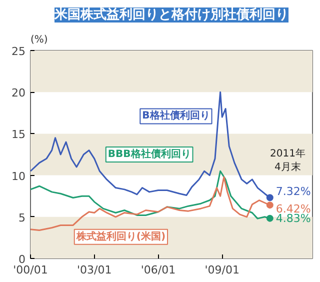  I want to click on x-tick-label: '09/01, so click(222, 270).